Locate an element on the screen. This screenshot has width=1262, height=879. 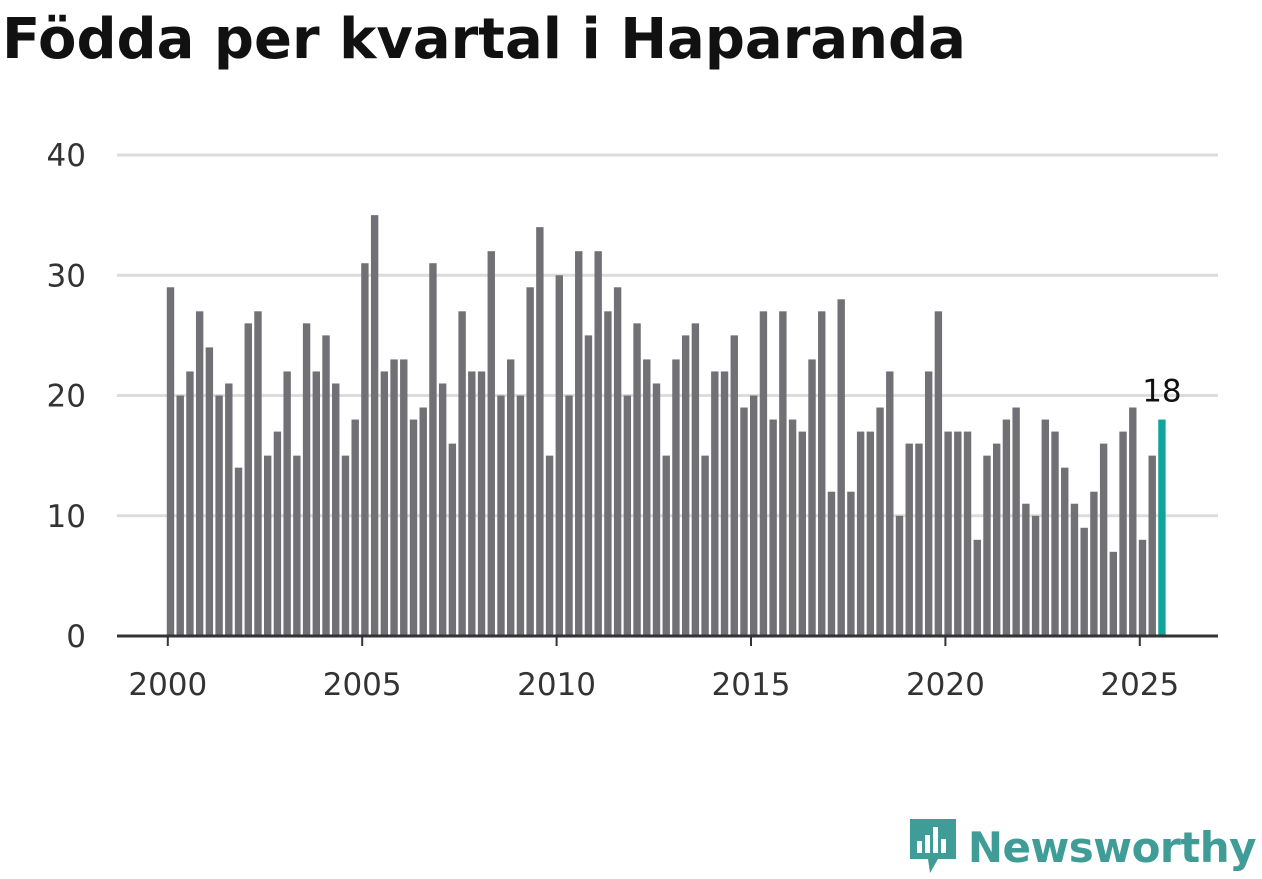
bar-highlight is located at coordinates (1162, 527).